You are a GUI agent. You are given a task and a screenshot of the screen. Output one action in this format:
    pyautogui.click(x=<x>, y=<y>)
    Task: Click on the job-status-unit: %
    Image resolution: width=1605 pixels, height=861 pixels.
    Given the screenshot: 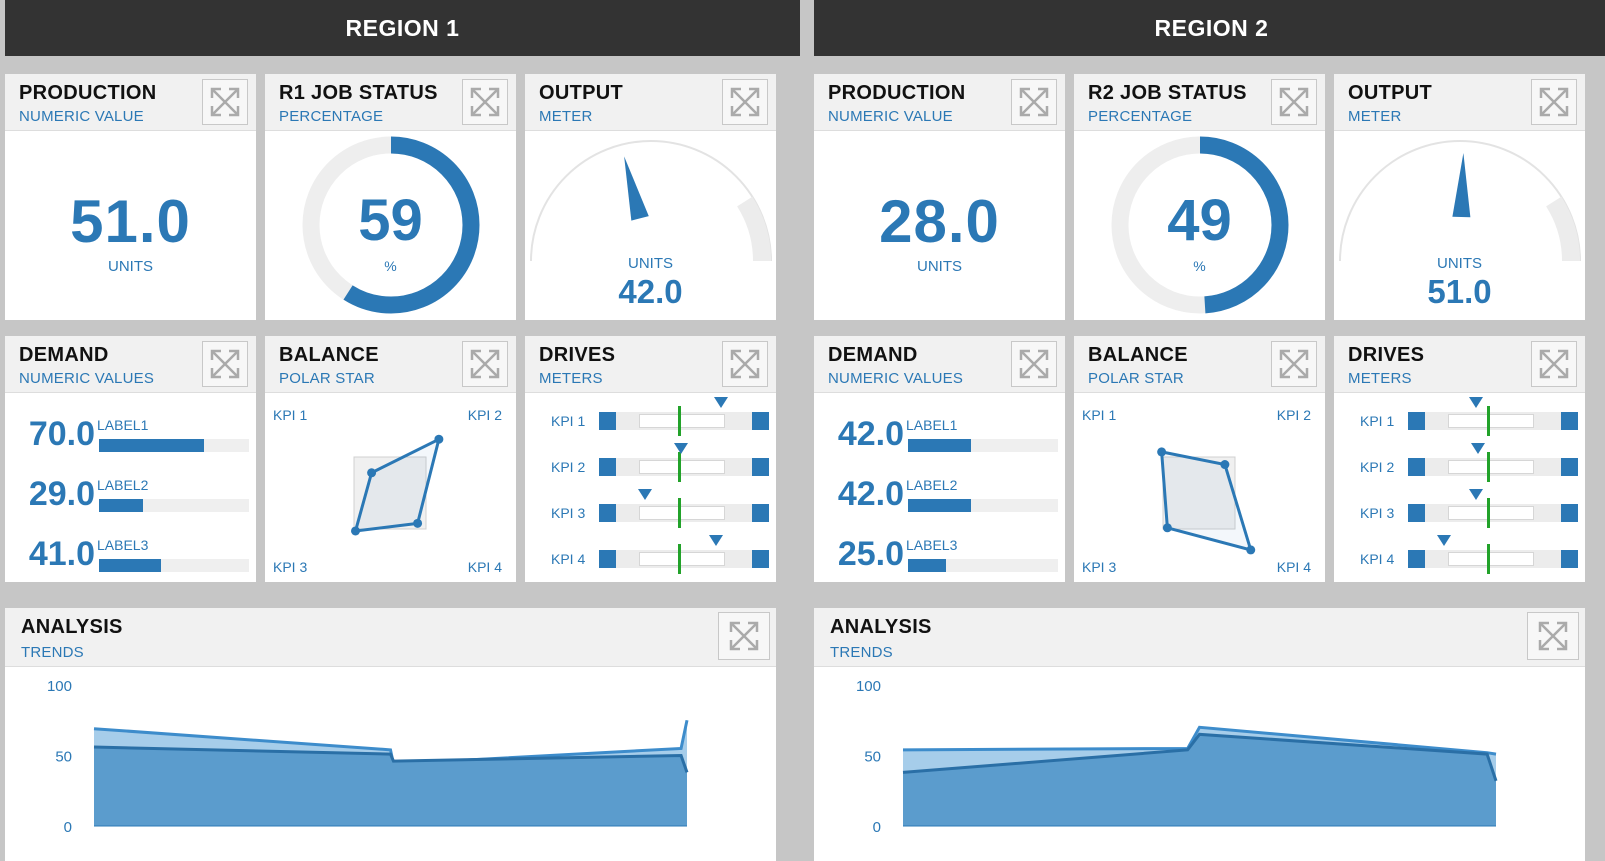 What is the action you would take?
    pyautogui.click(x=390, y=266)
    